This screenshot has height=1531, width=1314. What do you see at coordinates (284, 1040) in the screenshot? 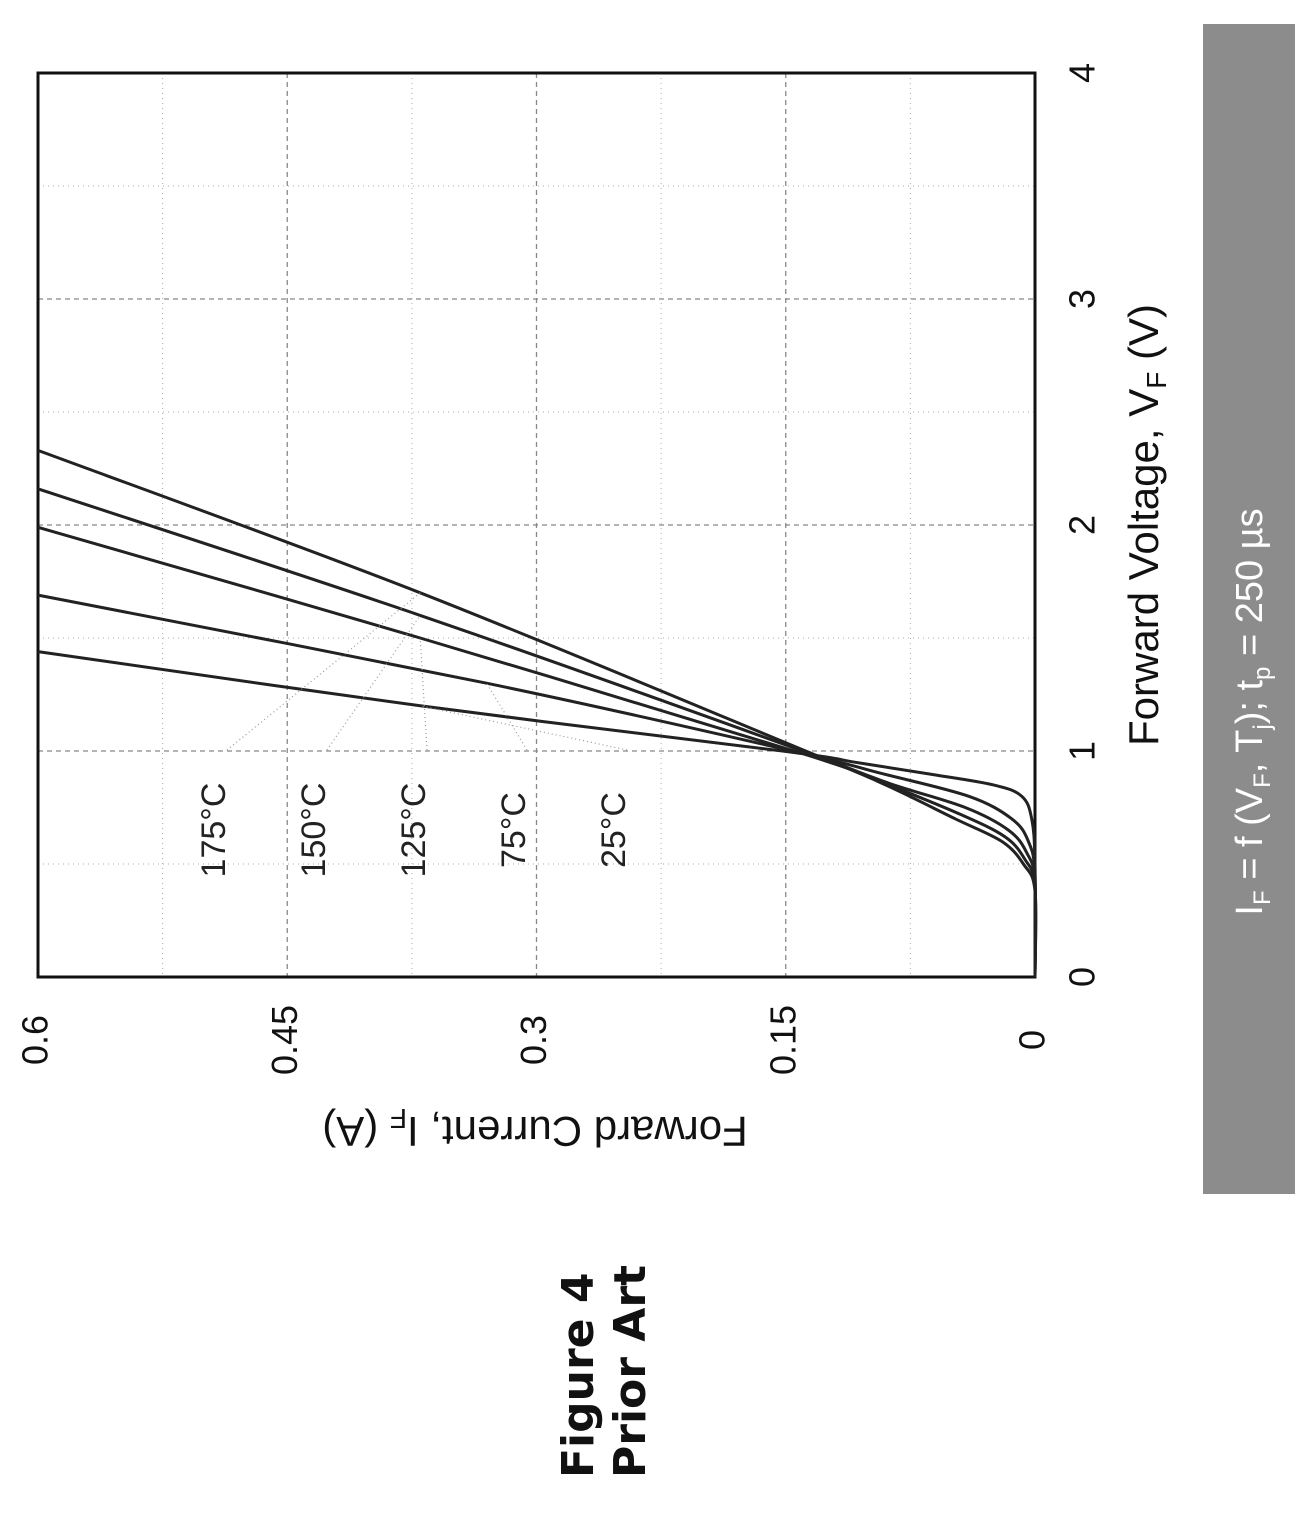
I see `y-tick-label: 0.45` at bounding box center [284, 1040].